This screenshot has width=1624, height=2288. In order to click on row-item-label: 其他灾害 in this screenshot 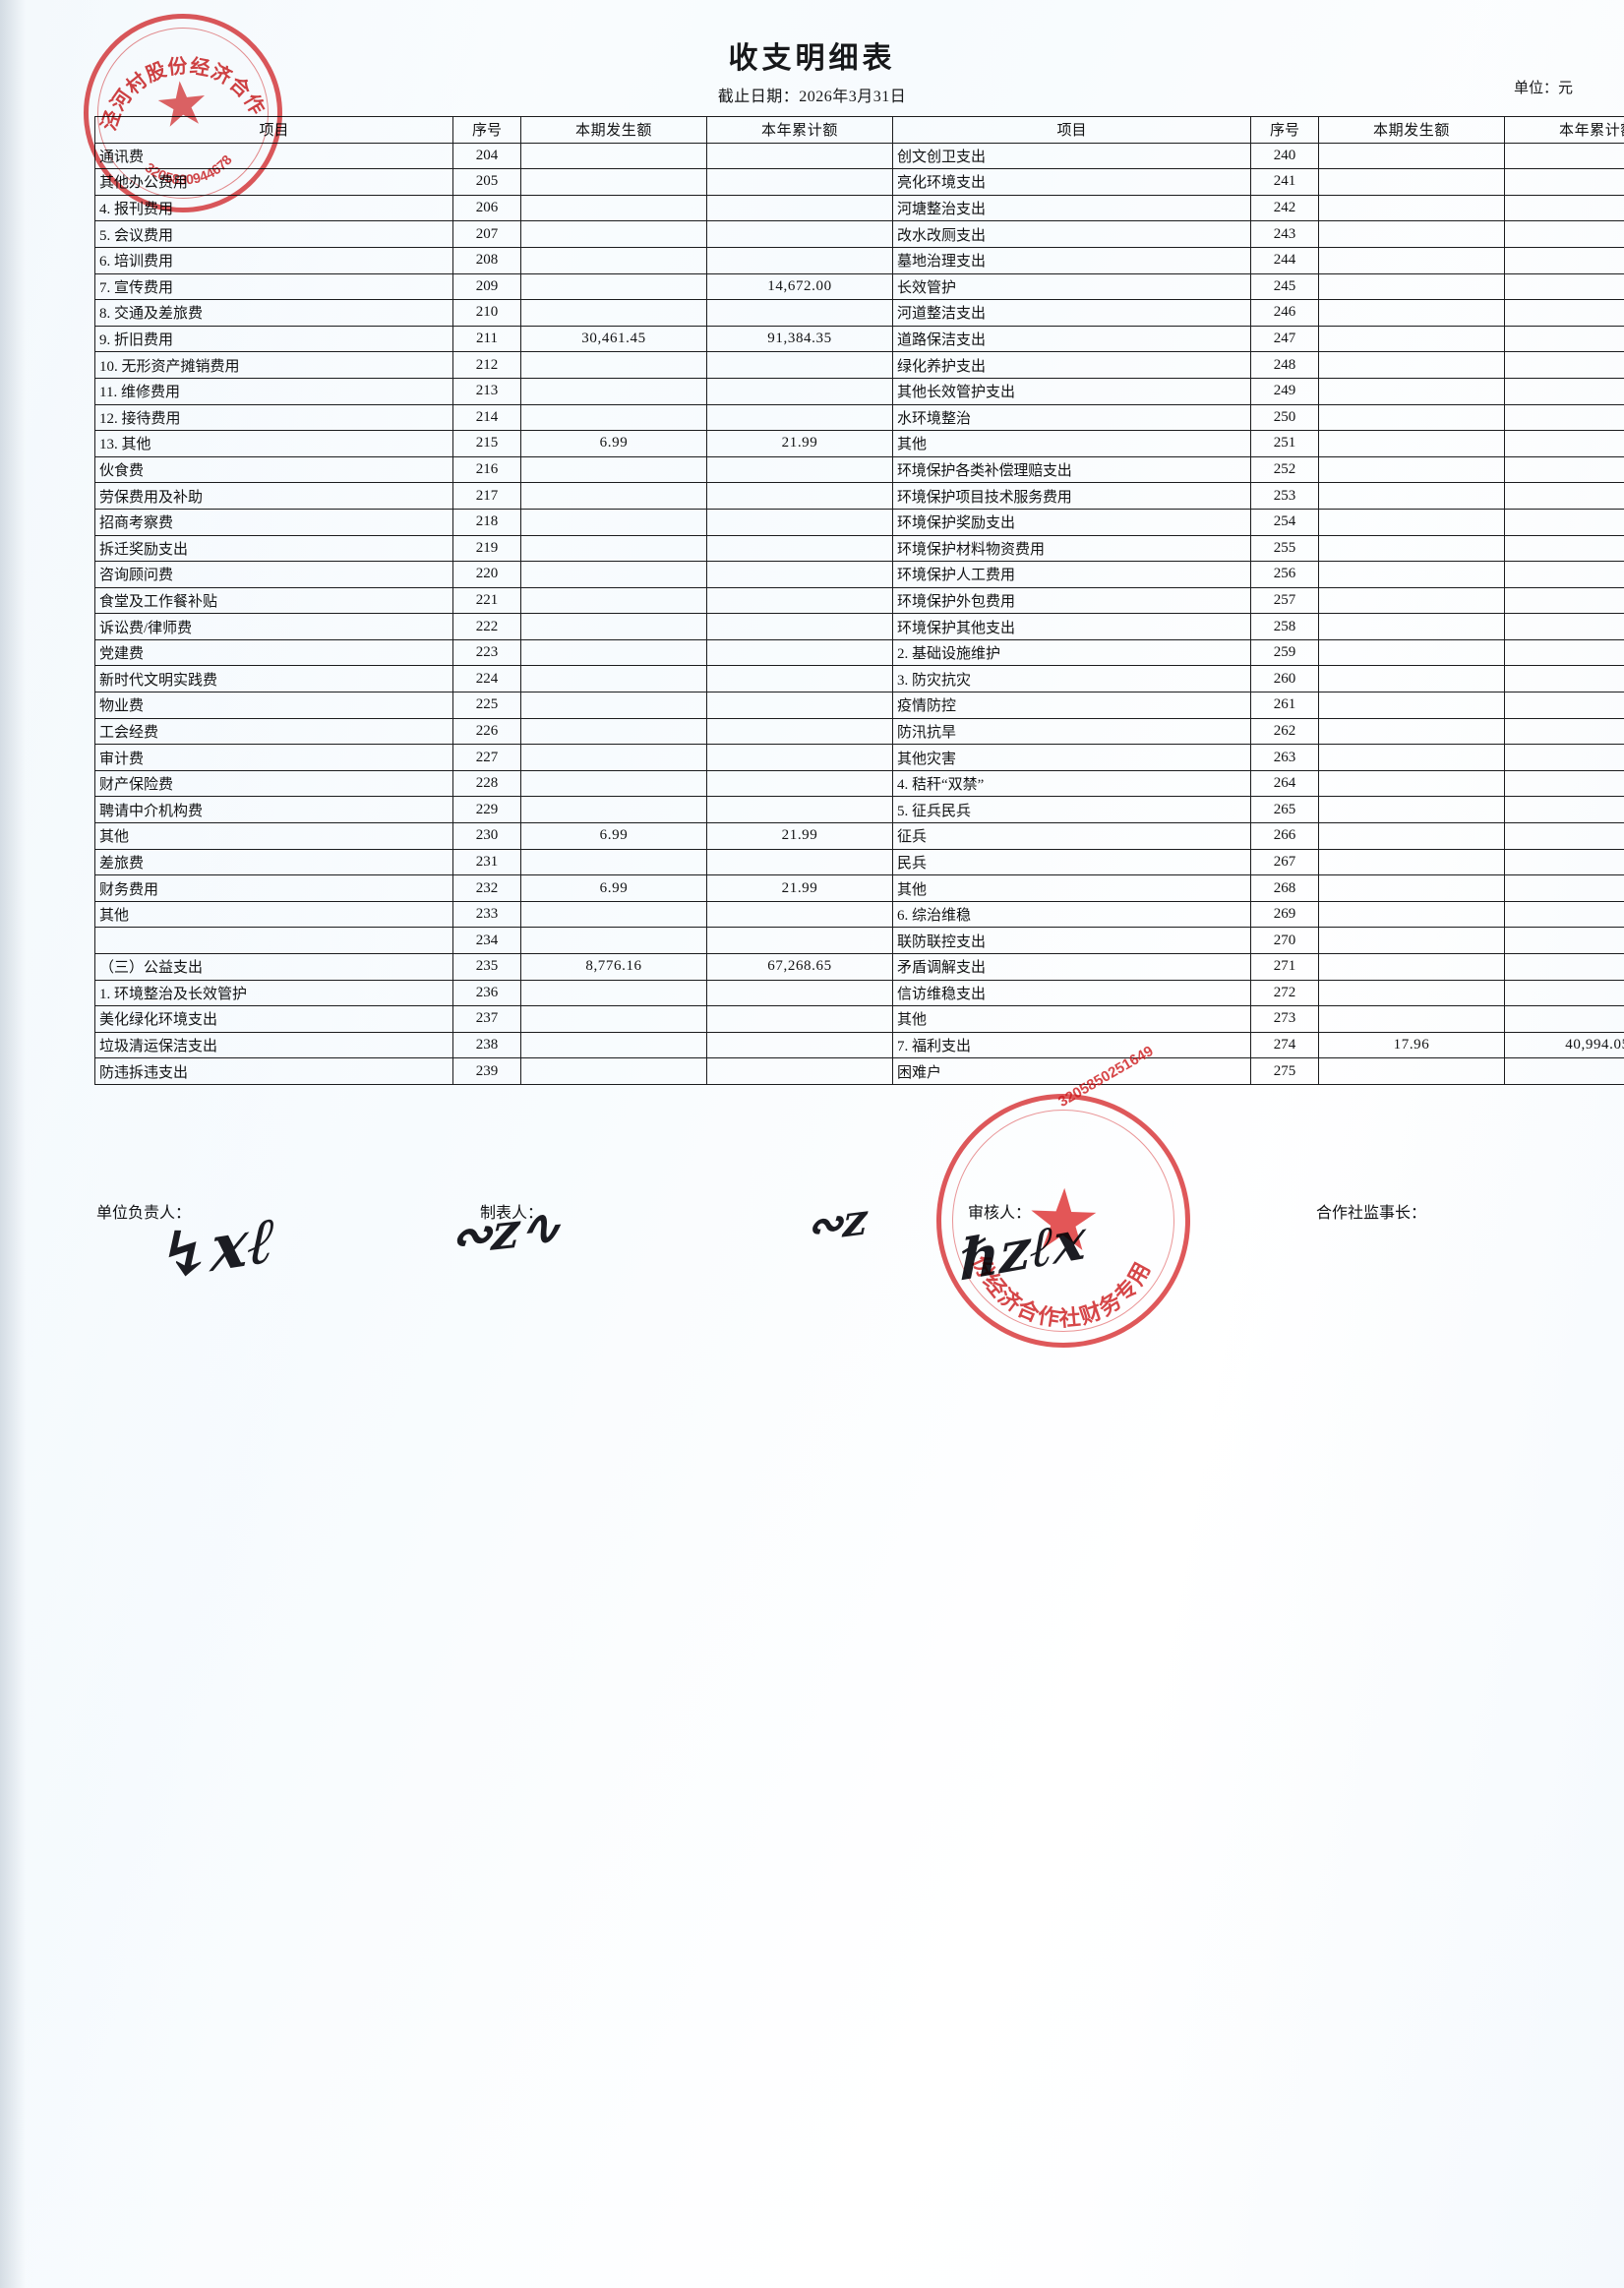, I will do `click(1071, 757)`.